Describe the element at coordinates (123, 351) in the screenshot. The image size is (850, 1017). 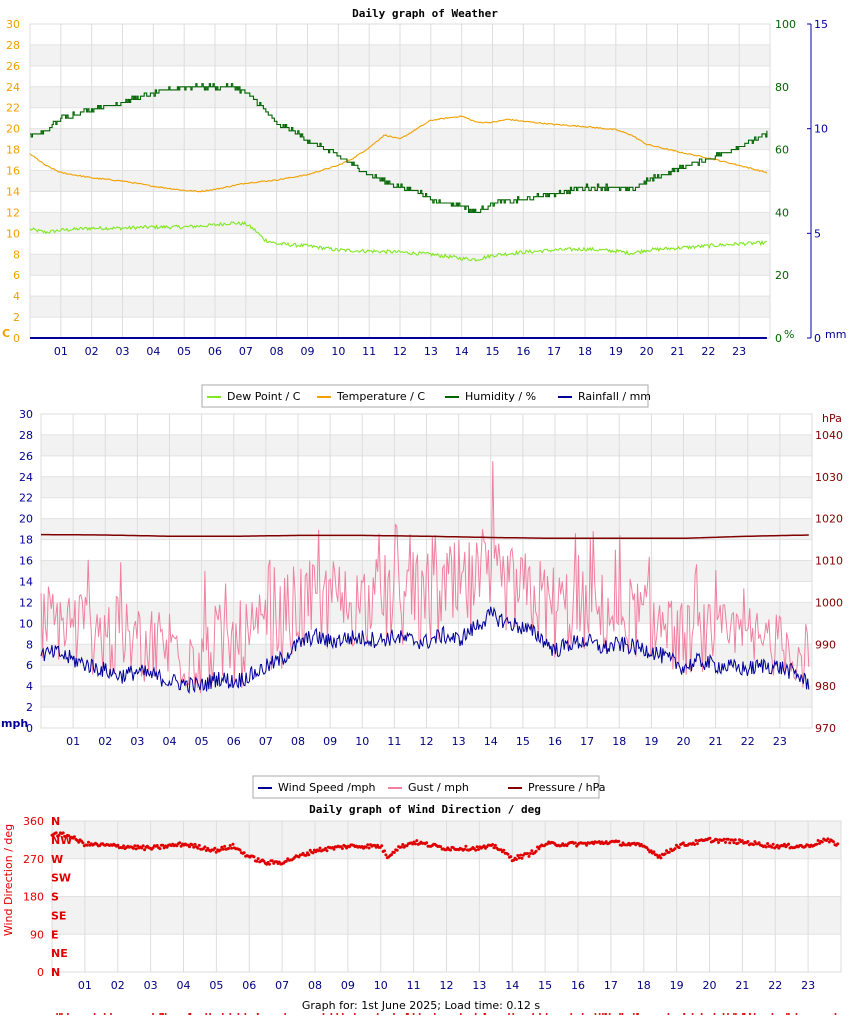
I see `x-tick-label: 03` at that location.